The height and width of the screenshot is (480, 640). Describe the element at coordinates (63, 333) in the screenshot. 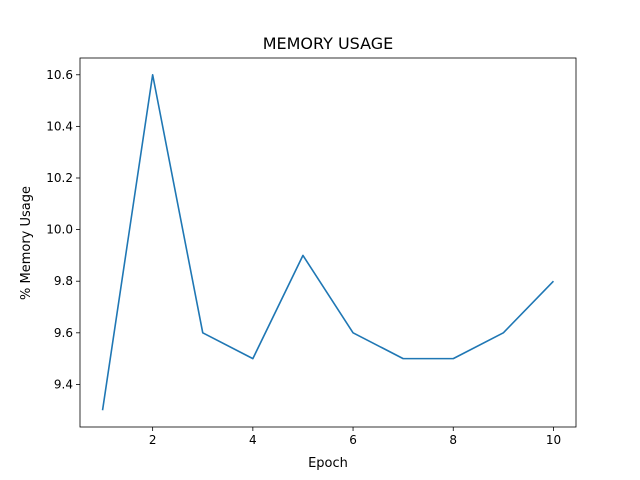

I see `y-tick-label: 9.6` at that location.